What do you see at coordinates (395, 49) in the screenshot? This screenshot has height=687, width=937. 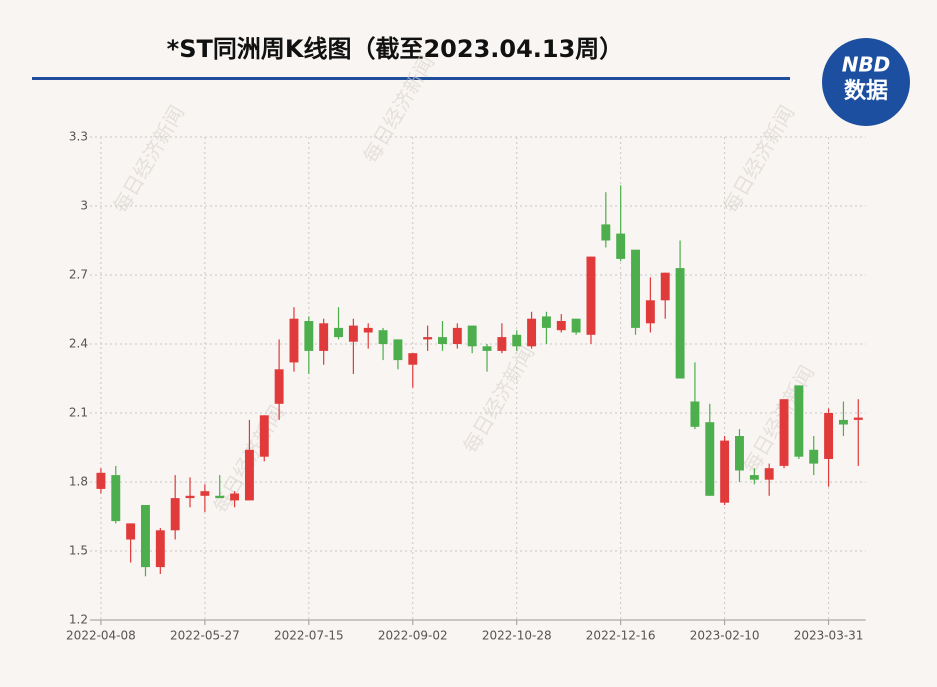 I see `chart-title: *ST同洲周K线图（截至2023.04.13周）` at bounding box center [395, 49].